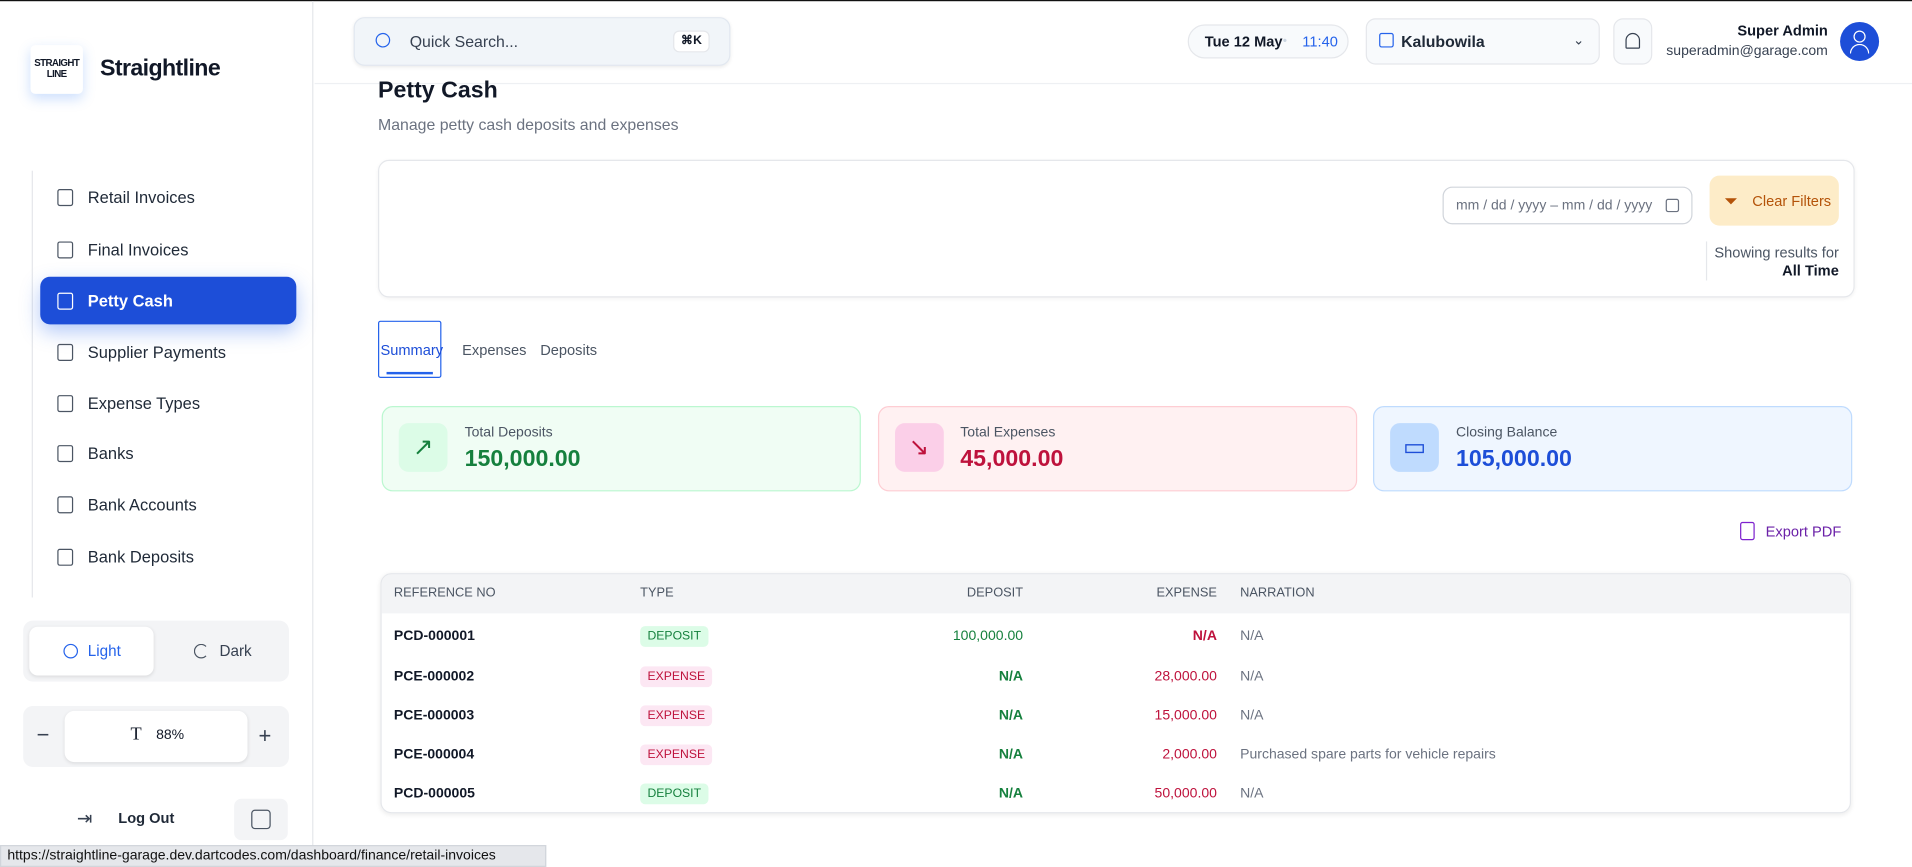 The width and height of the screenshot is (1912, 867). What do you see at coordinates (235, 651) in the screenshot?
I see `theme-dark-label: Dark` at bounding box center [235, 651].